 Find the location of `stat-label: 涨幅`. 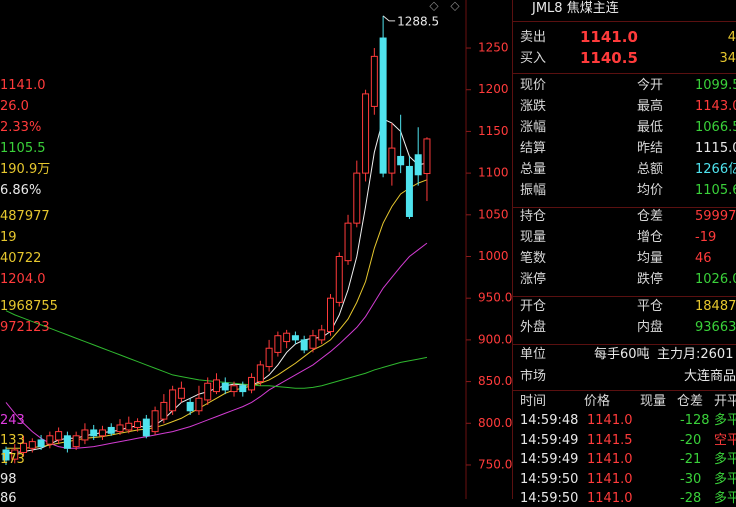

stat-label: 涨幅 is located at coordinates (533, 127).